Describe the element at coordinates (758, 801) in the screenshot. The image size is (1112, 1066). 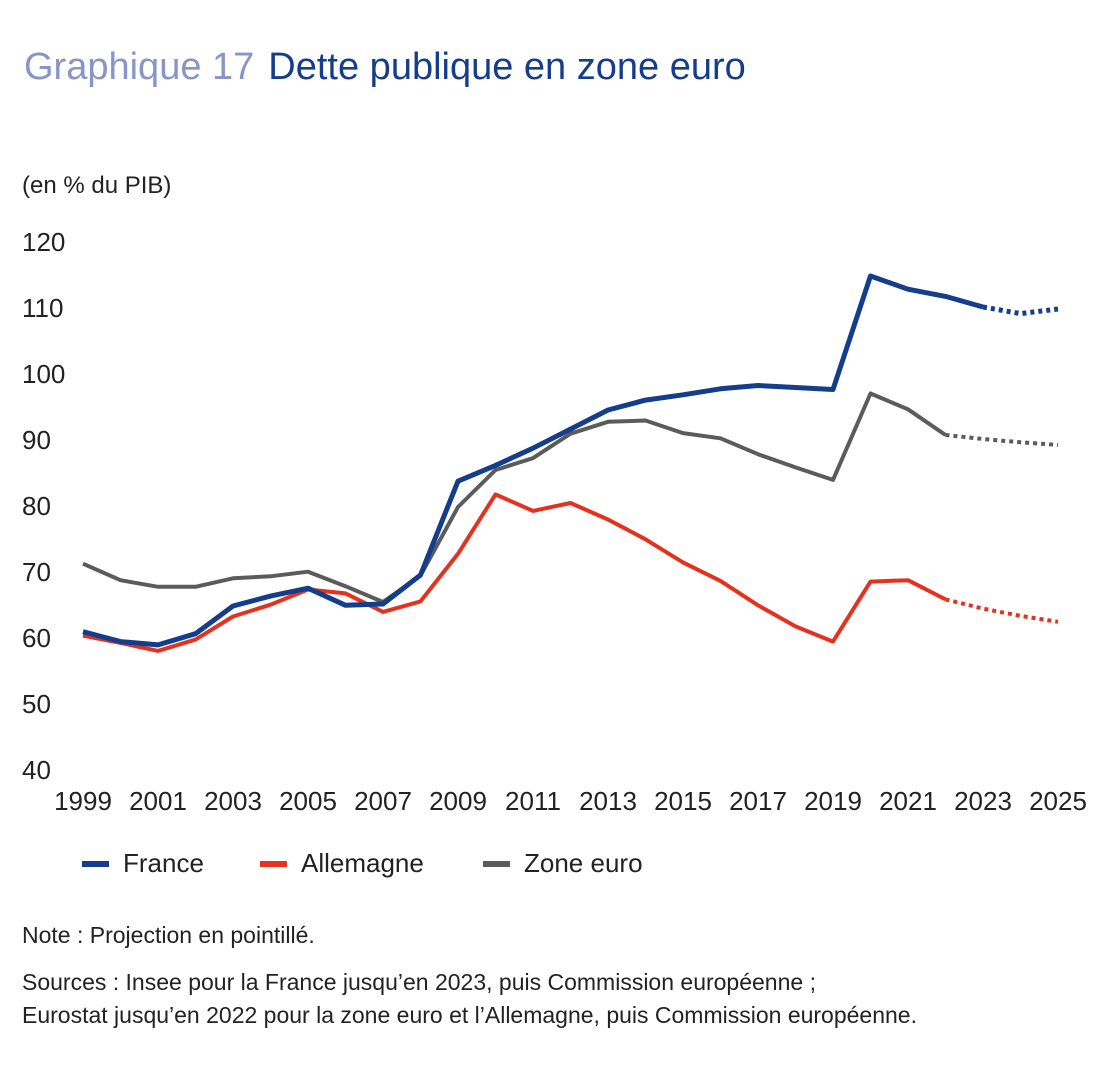
I see `x-tick-label: 2017` at that location.